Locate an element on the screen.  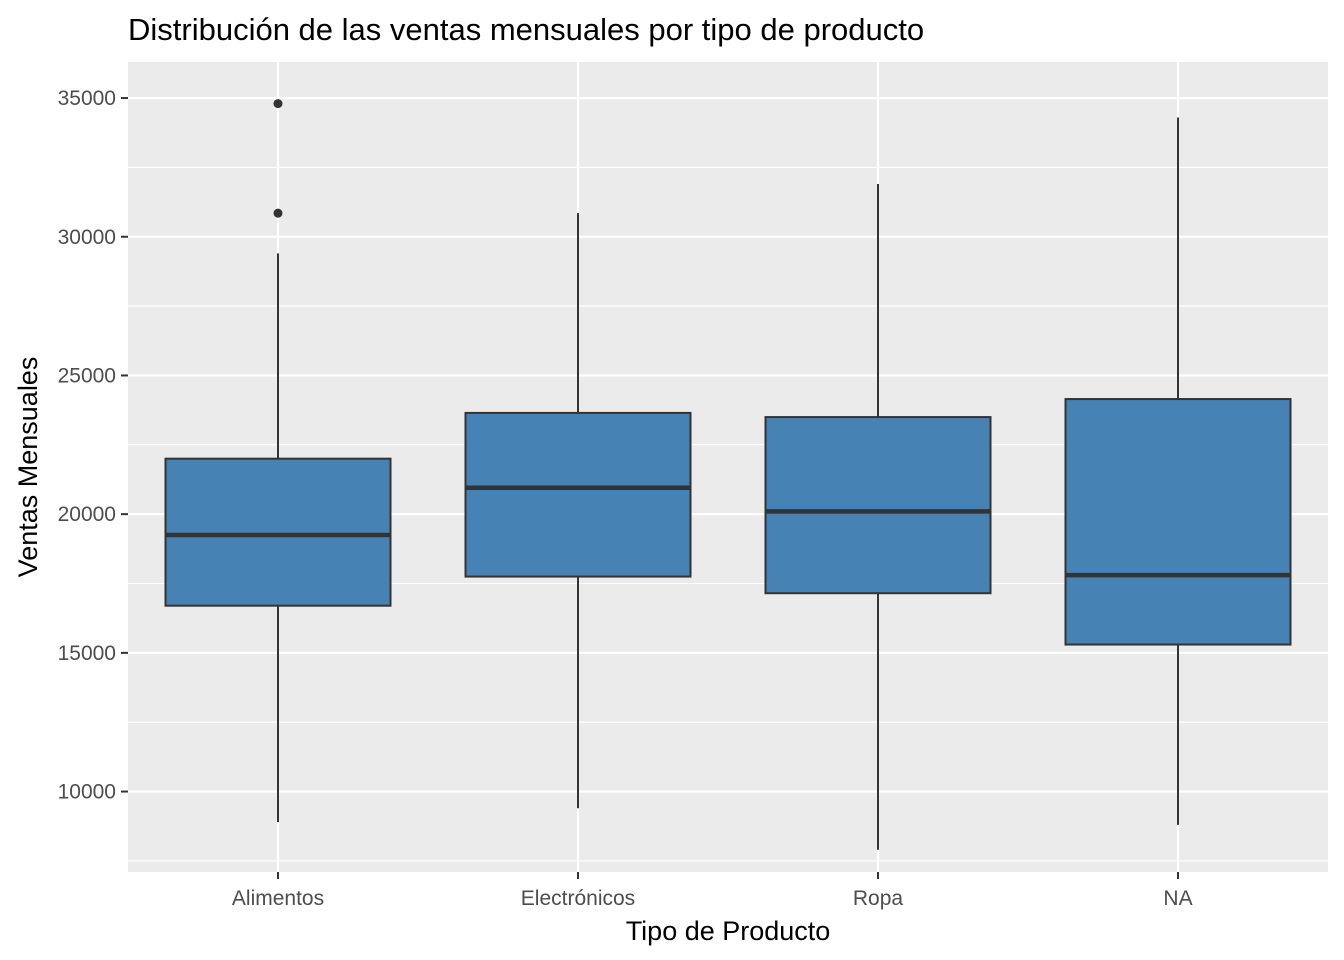
x-axis: Alimentos Electrónicos Ropa NA is located at coordinates (712, 891).